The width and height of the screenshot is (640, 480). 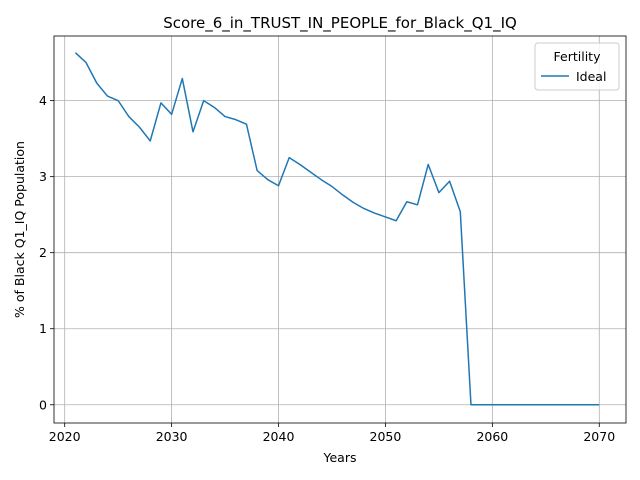 I want to click on legend-box, so click(x=577, y=66).